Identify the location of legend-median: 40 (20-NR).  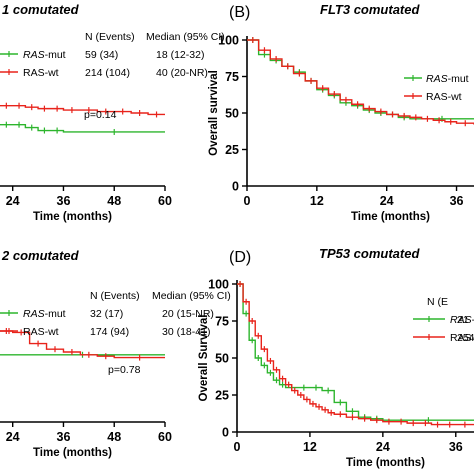
(182, 73).